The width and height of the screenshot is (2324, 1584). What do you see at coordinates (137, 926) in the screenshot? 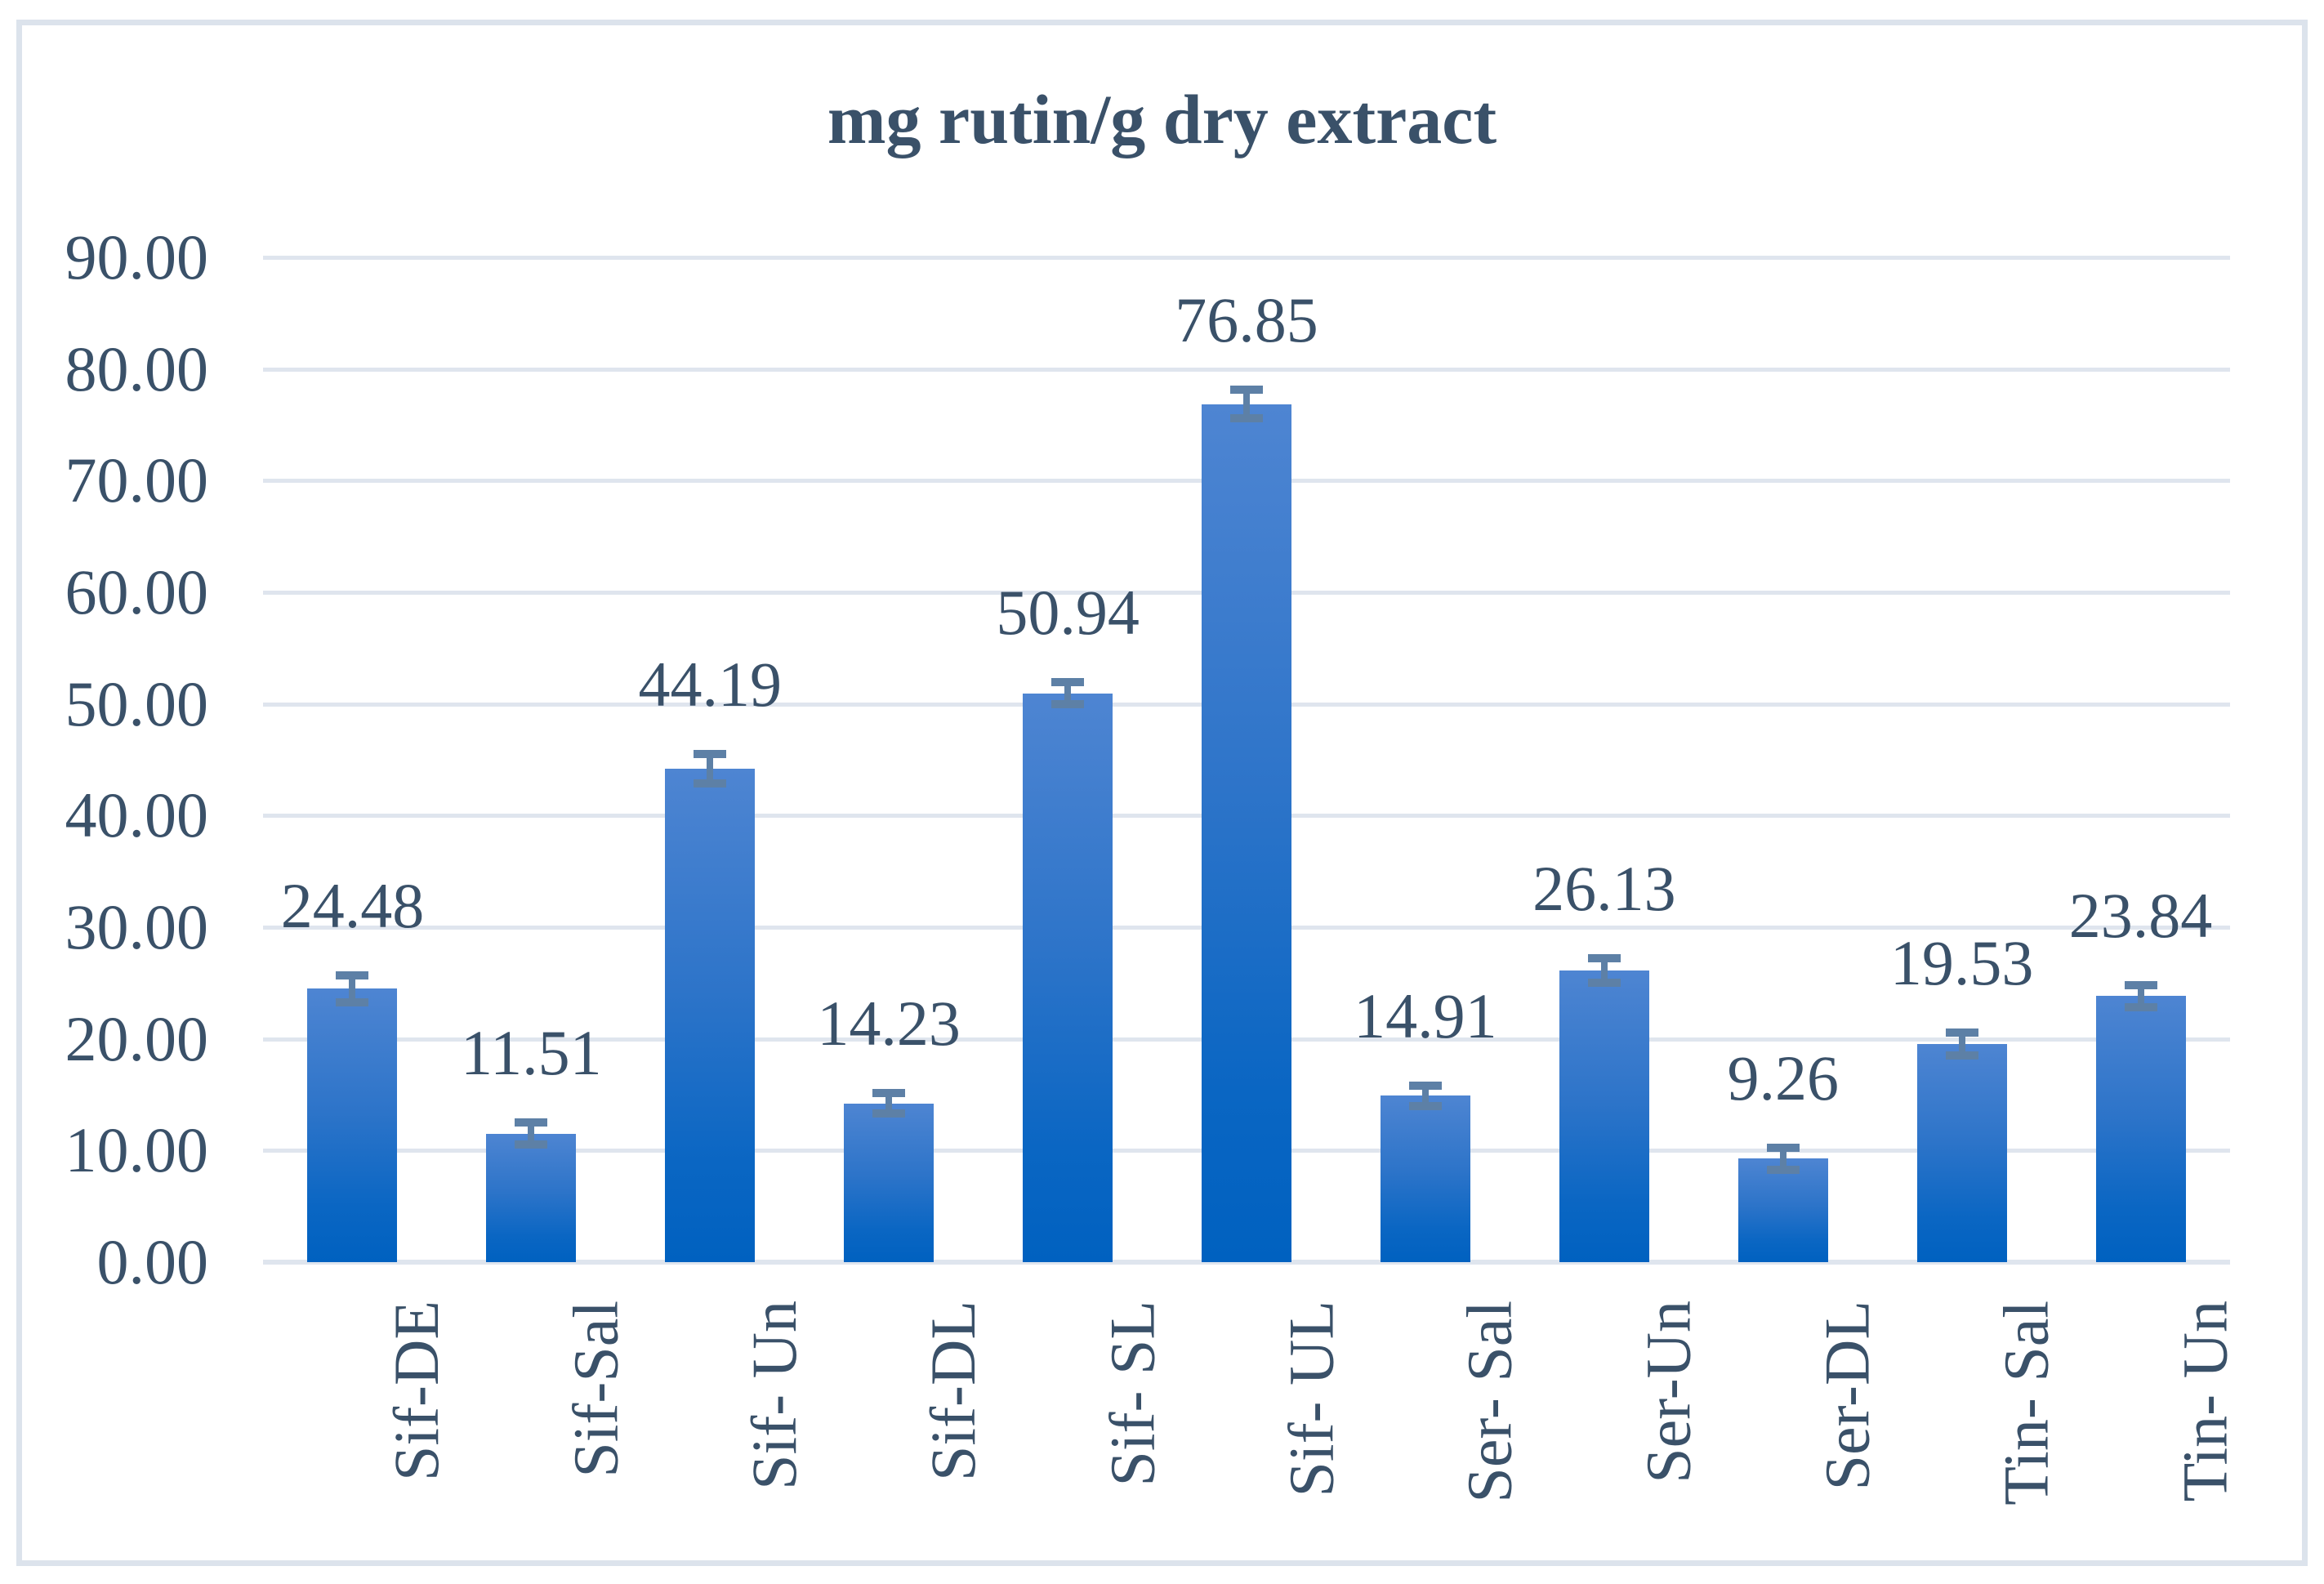
I see `y-axis-tick-label: 30.00` at bounding box center [137, 926].